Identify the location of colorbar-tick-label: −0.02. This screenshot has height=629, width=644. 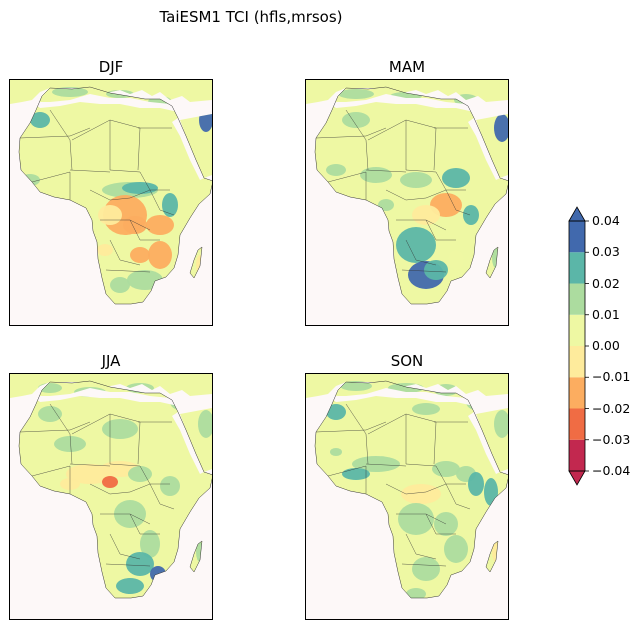
(611, 408).